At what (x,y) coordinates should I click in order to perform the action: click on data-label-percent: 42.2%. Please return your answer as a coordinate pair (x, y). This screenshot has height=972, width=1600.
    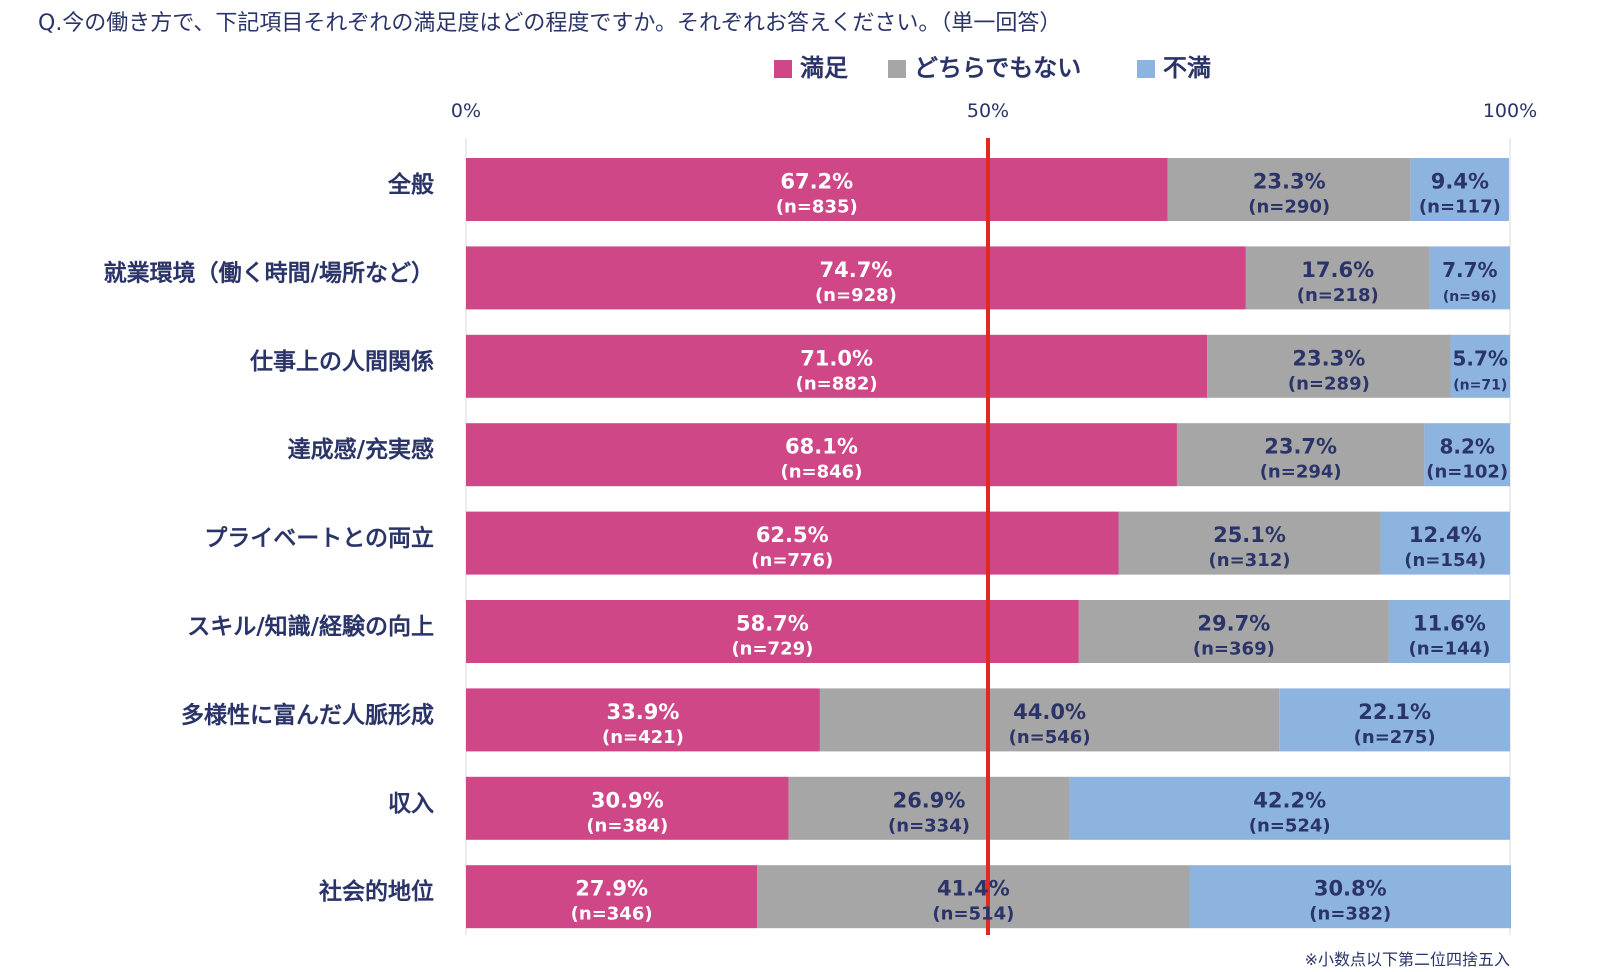
    Looking at the image, I should click on (1289, 800).